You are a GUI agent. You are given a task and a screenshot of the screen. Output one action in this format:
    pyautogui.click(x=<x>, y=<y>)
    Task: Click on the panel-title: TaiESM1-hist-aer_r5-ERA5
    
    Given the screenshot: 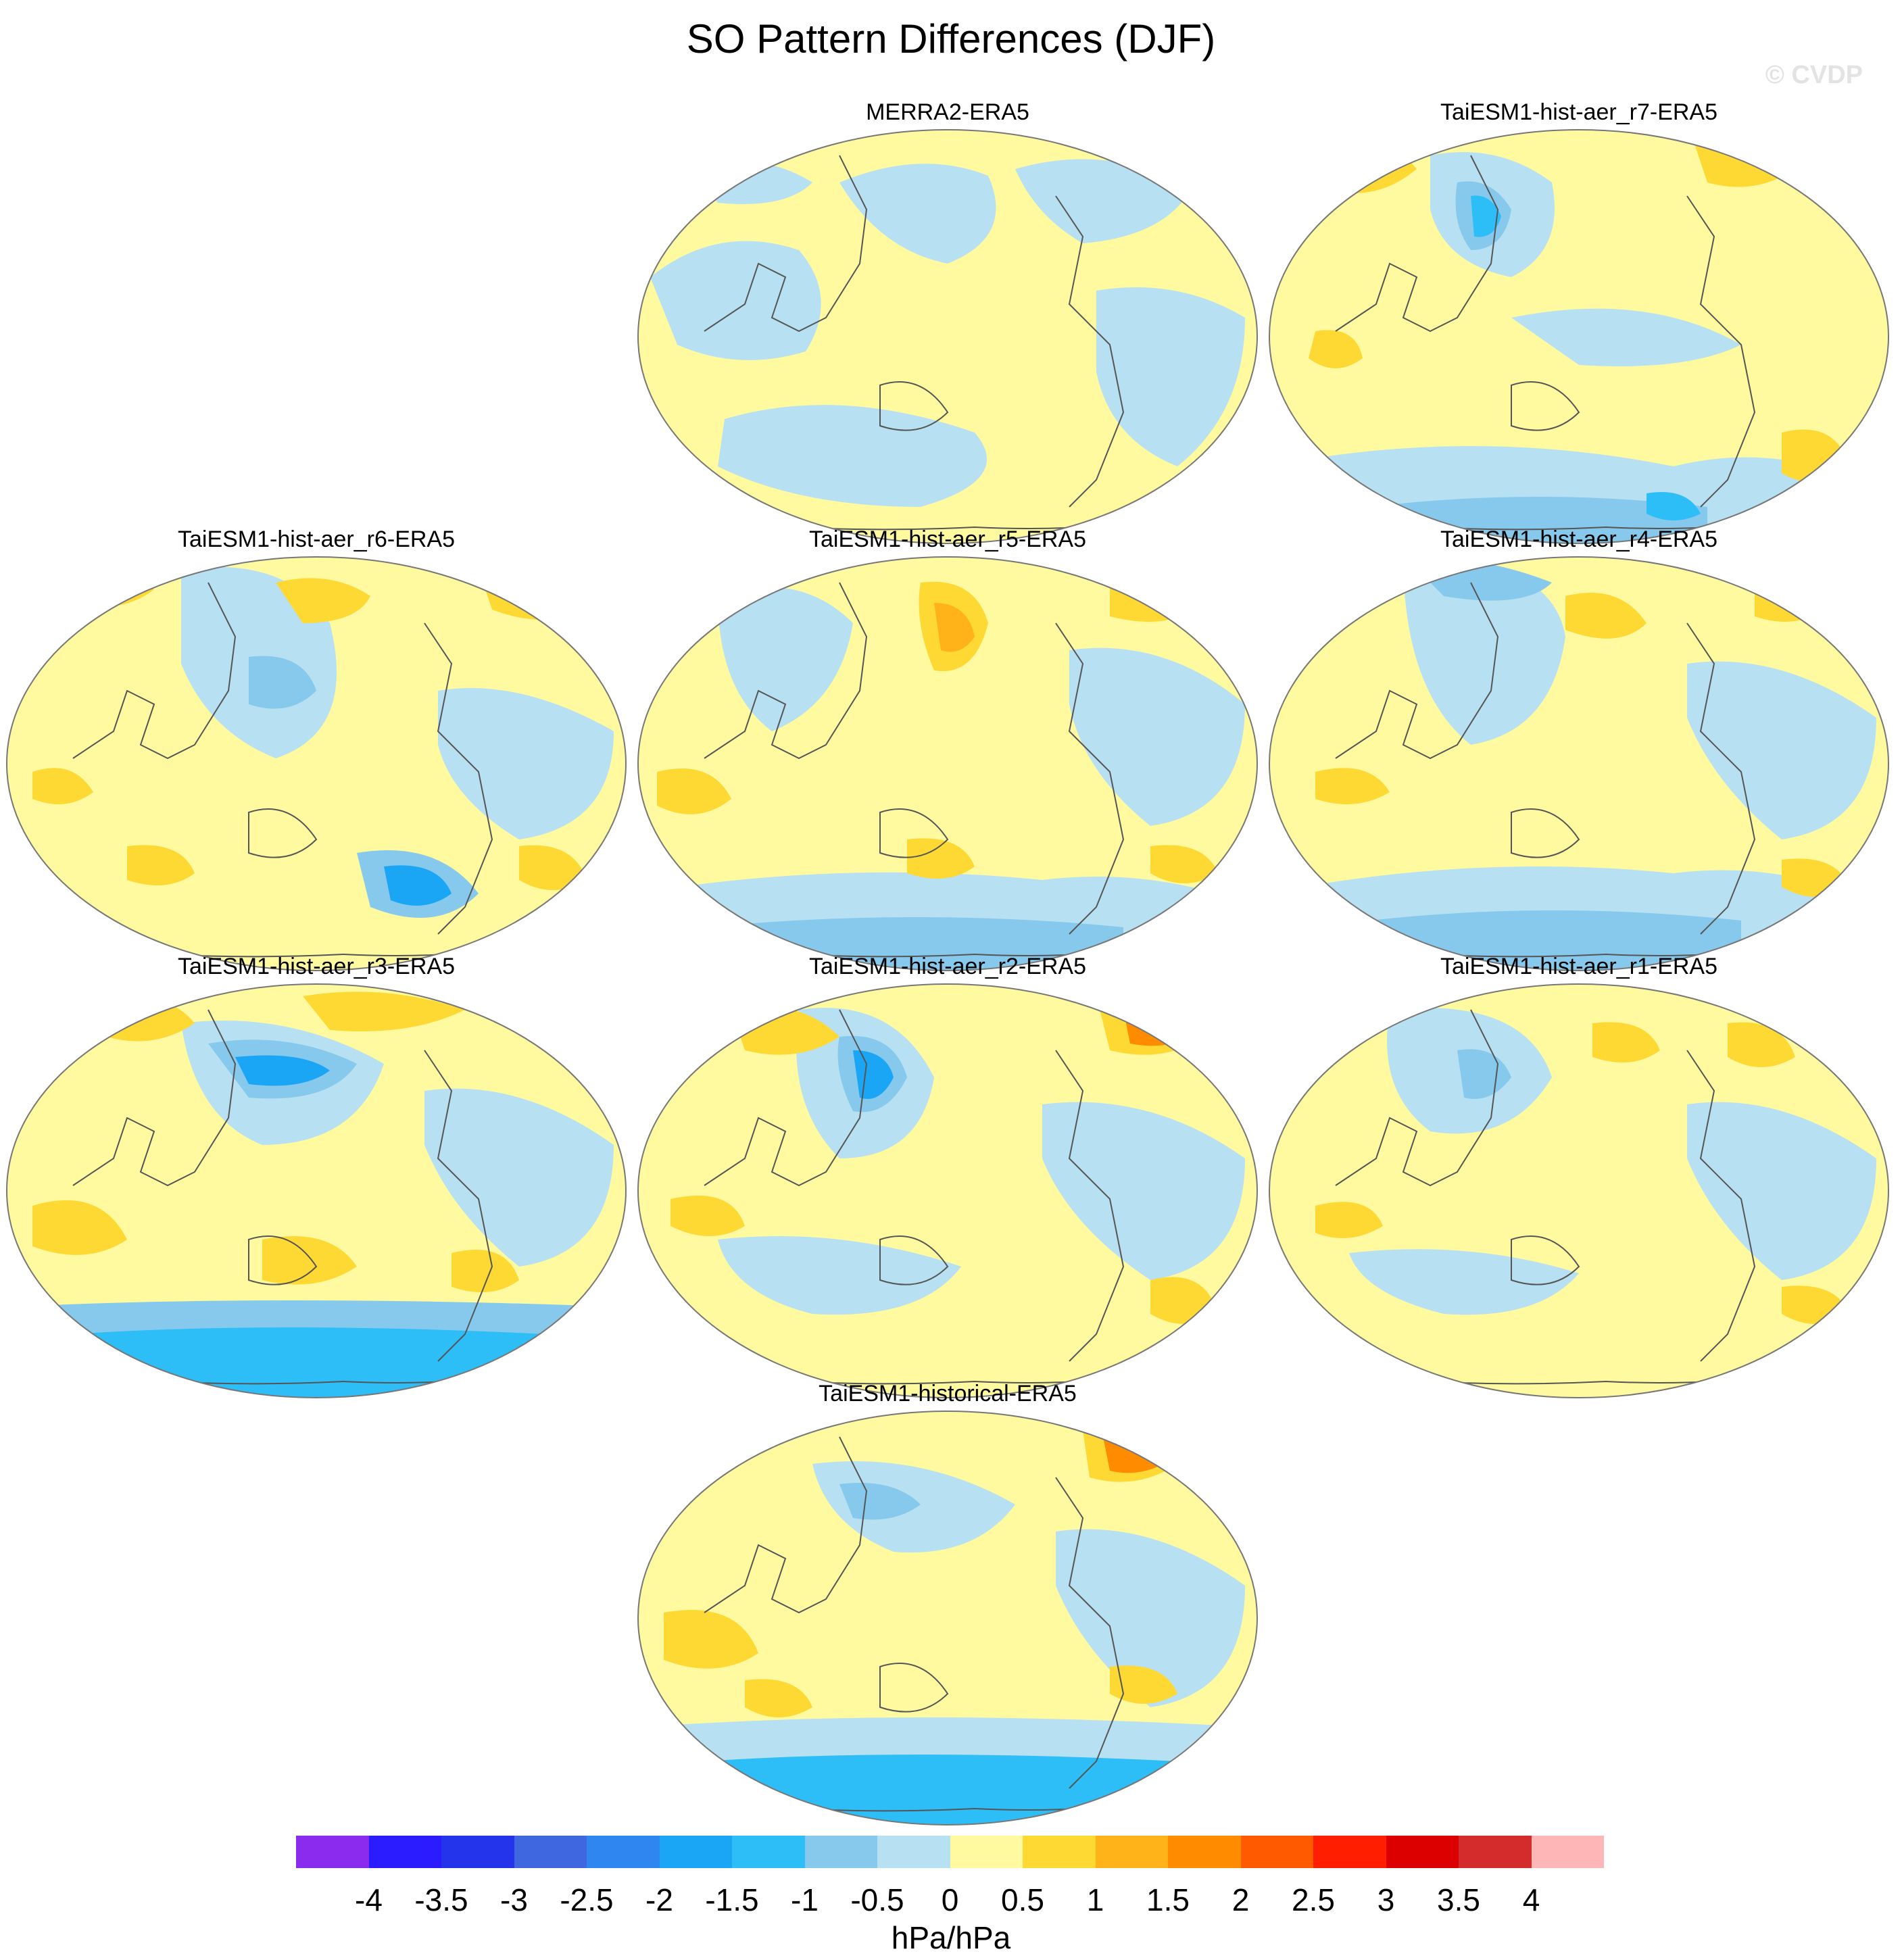 What is the action you would take?
    pyautogui.click(x=947, y=539)
    